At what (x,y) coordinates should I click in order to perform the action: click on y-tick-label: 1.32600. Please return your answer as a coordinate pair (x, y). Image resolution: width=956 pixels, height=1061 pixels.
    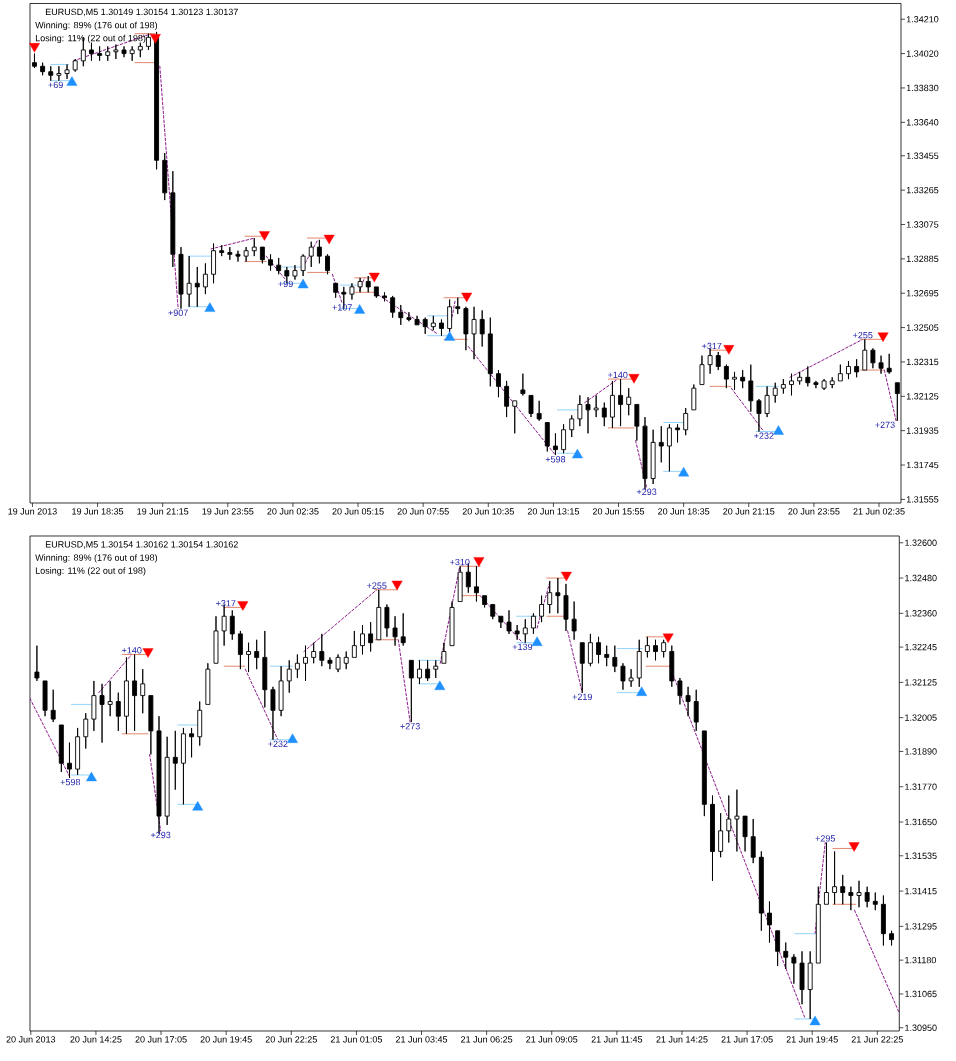
    Looking at the image, I should click on (921, 542).